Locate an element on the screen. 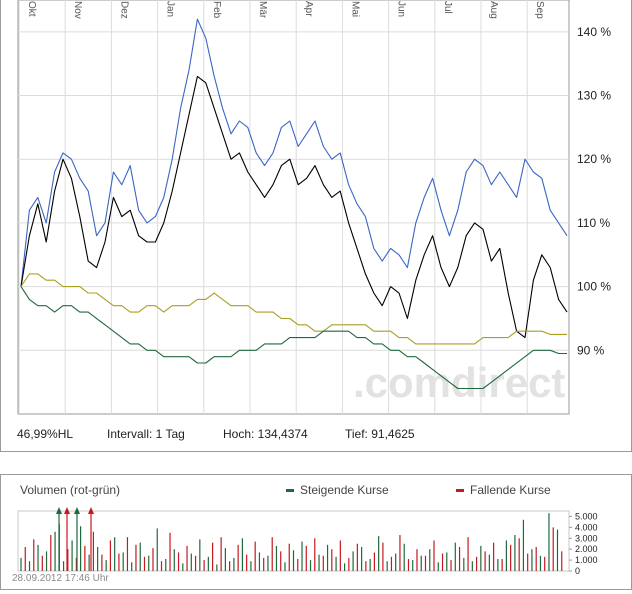  month-label: Apr is located at coordinates (308, 9).